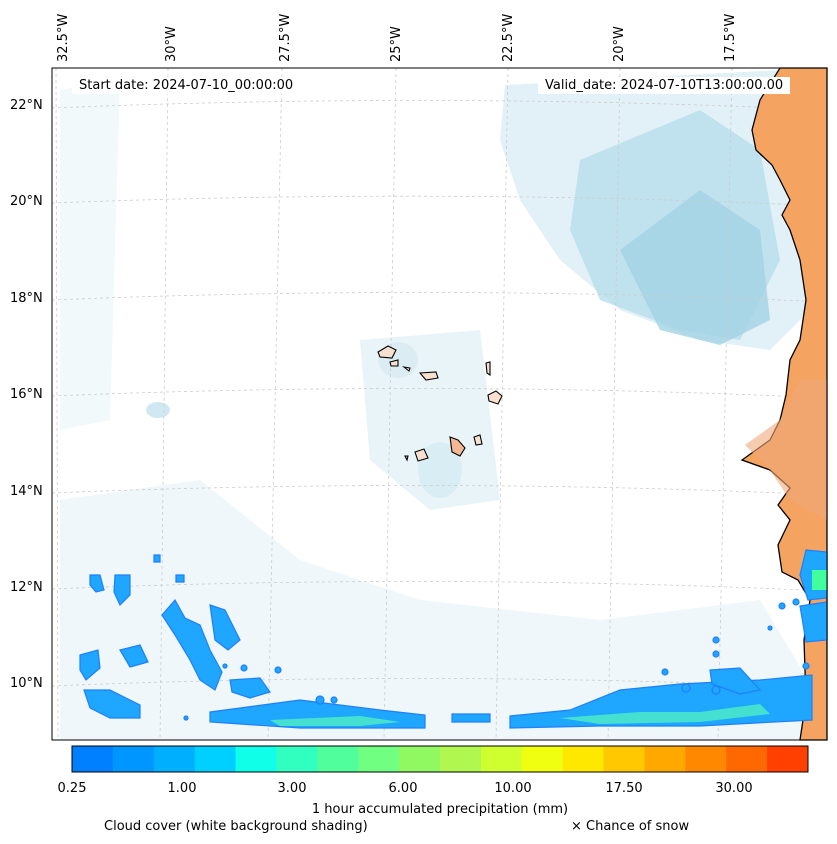 Image resolution: width=837 pixels, height=844 pixels. What do you see at coordinates (292, 788) in the screenshot?
I see `colorbar-tick-label: 3.00` at bounding box center [292, 788].